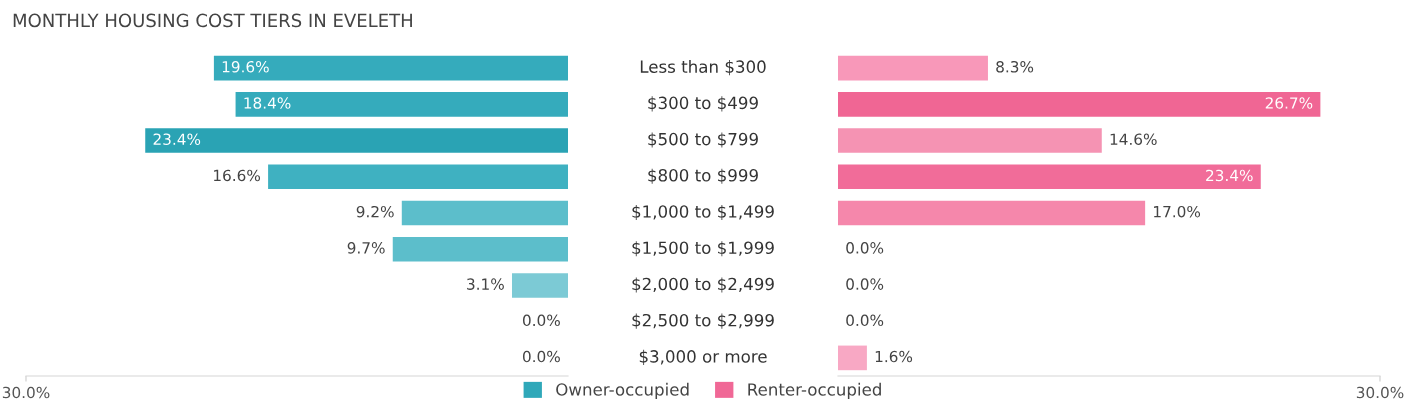  What do you see at coordinates (703, 104) in the screenshot?
I see `y-tick-label: $300 to $499` at bounding box center [703, 104].